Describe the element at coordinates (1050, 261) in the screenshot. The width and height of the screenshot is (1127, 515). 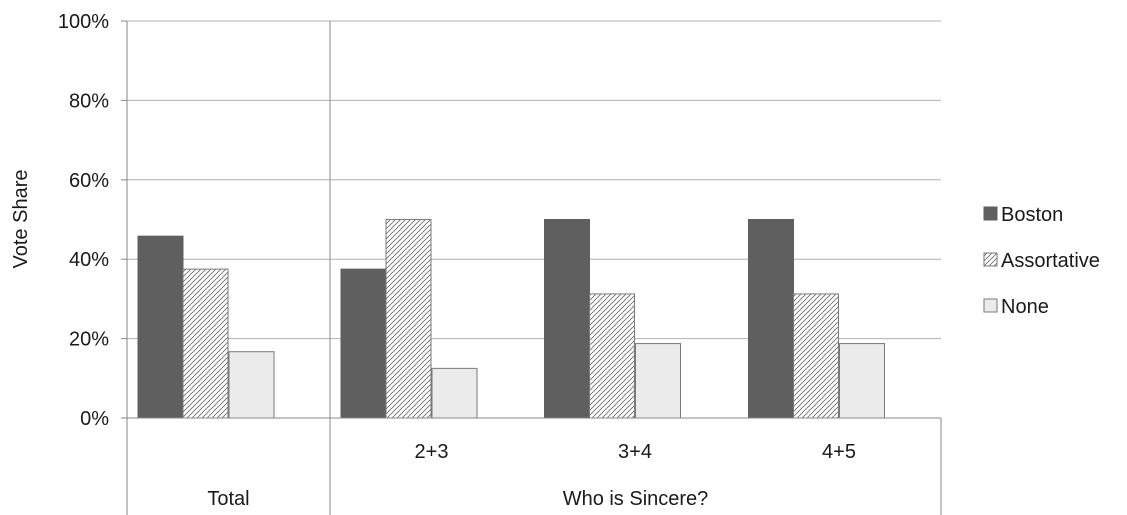
I see `legend-label-assortative: Assortative` at that location.